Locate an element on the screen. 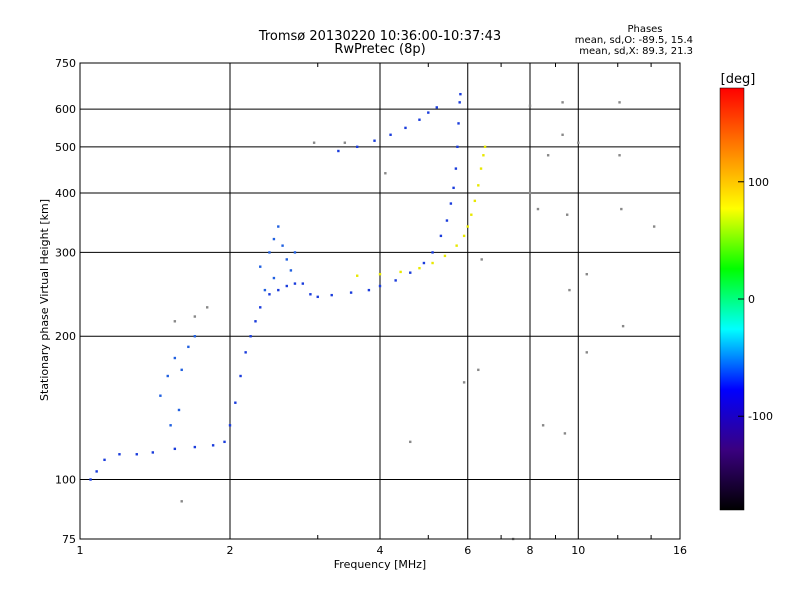  colorbar-tick-label: -100 is located at coordinates (760, 416).